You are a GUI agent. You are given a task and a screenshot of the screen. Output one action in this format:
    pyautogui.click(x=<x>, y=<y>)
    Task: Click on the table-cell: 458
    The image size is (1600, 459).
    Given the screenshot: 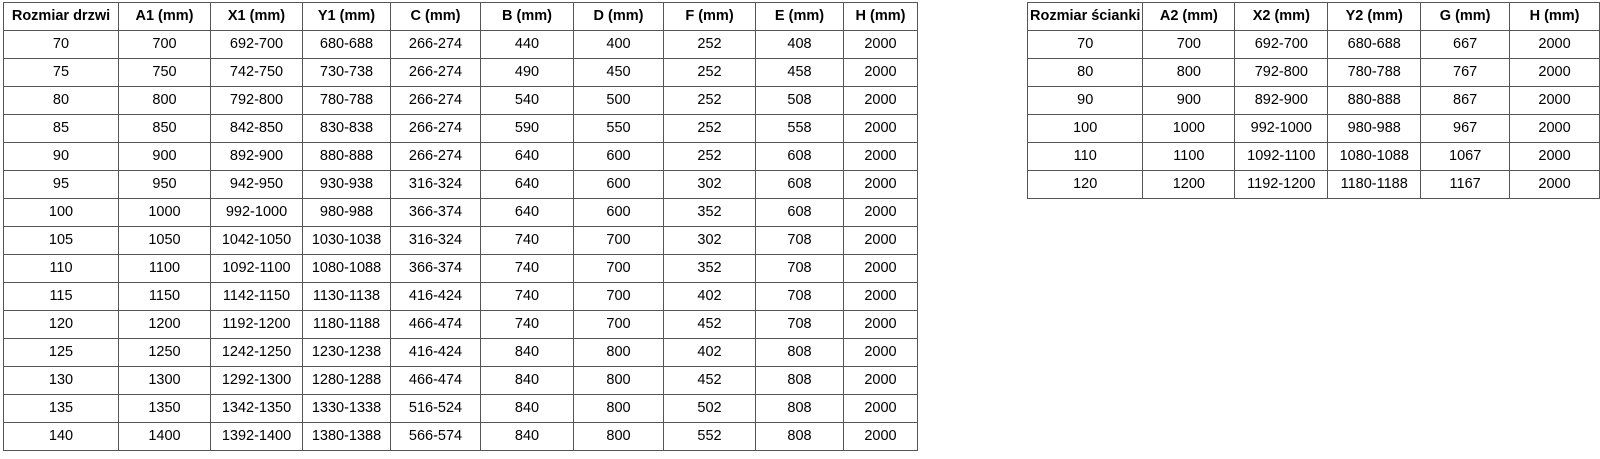 What is the action you would take?
    pyautogui.click(x=799, y=72)
    